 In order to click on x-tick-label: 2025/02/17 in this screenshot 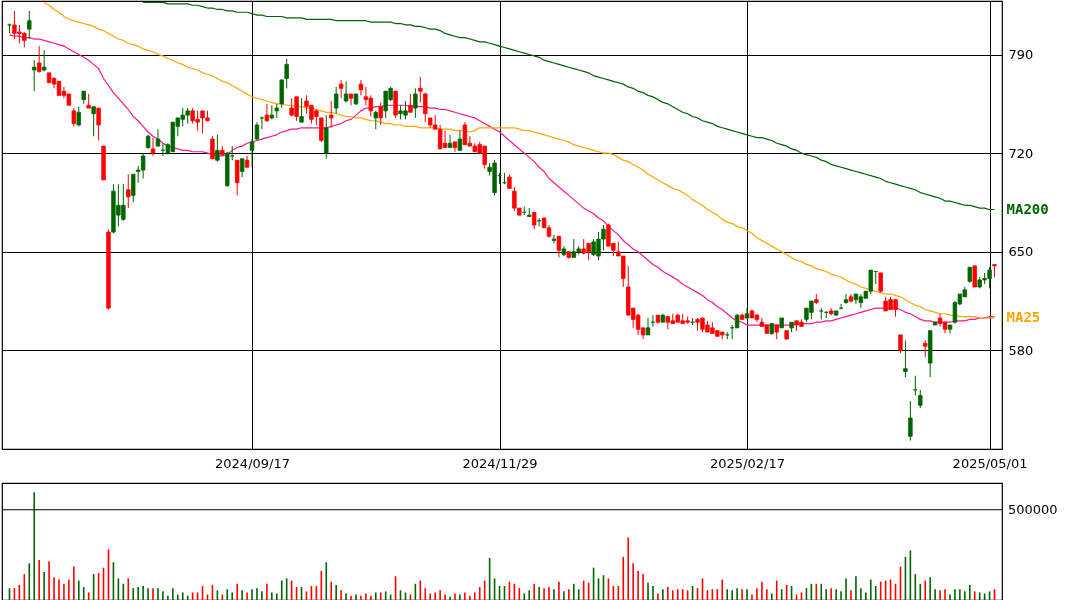, I will do `click(747, 463)`.